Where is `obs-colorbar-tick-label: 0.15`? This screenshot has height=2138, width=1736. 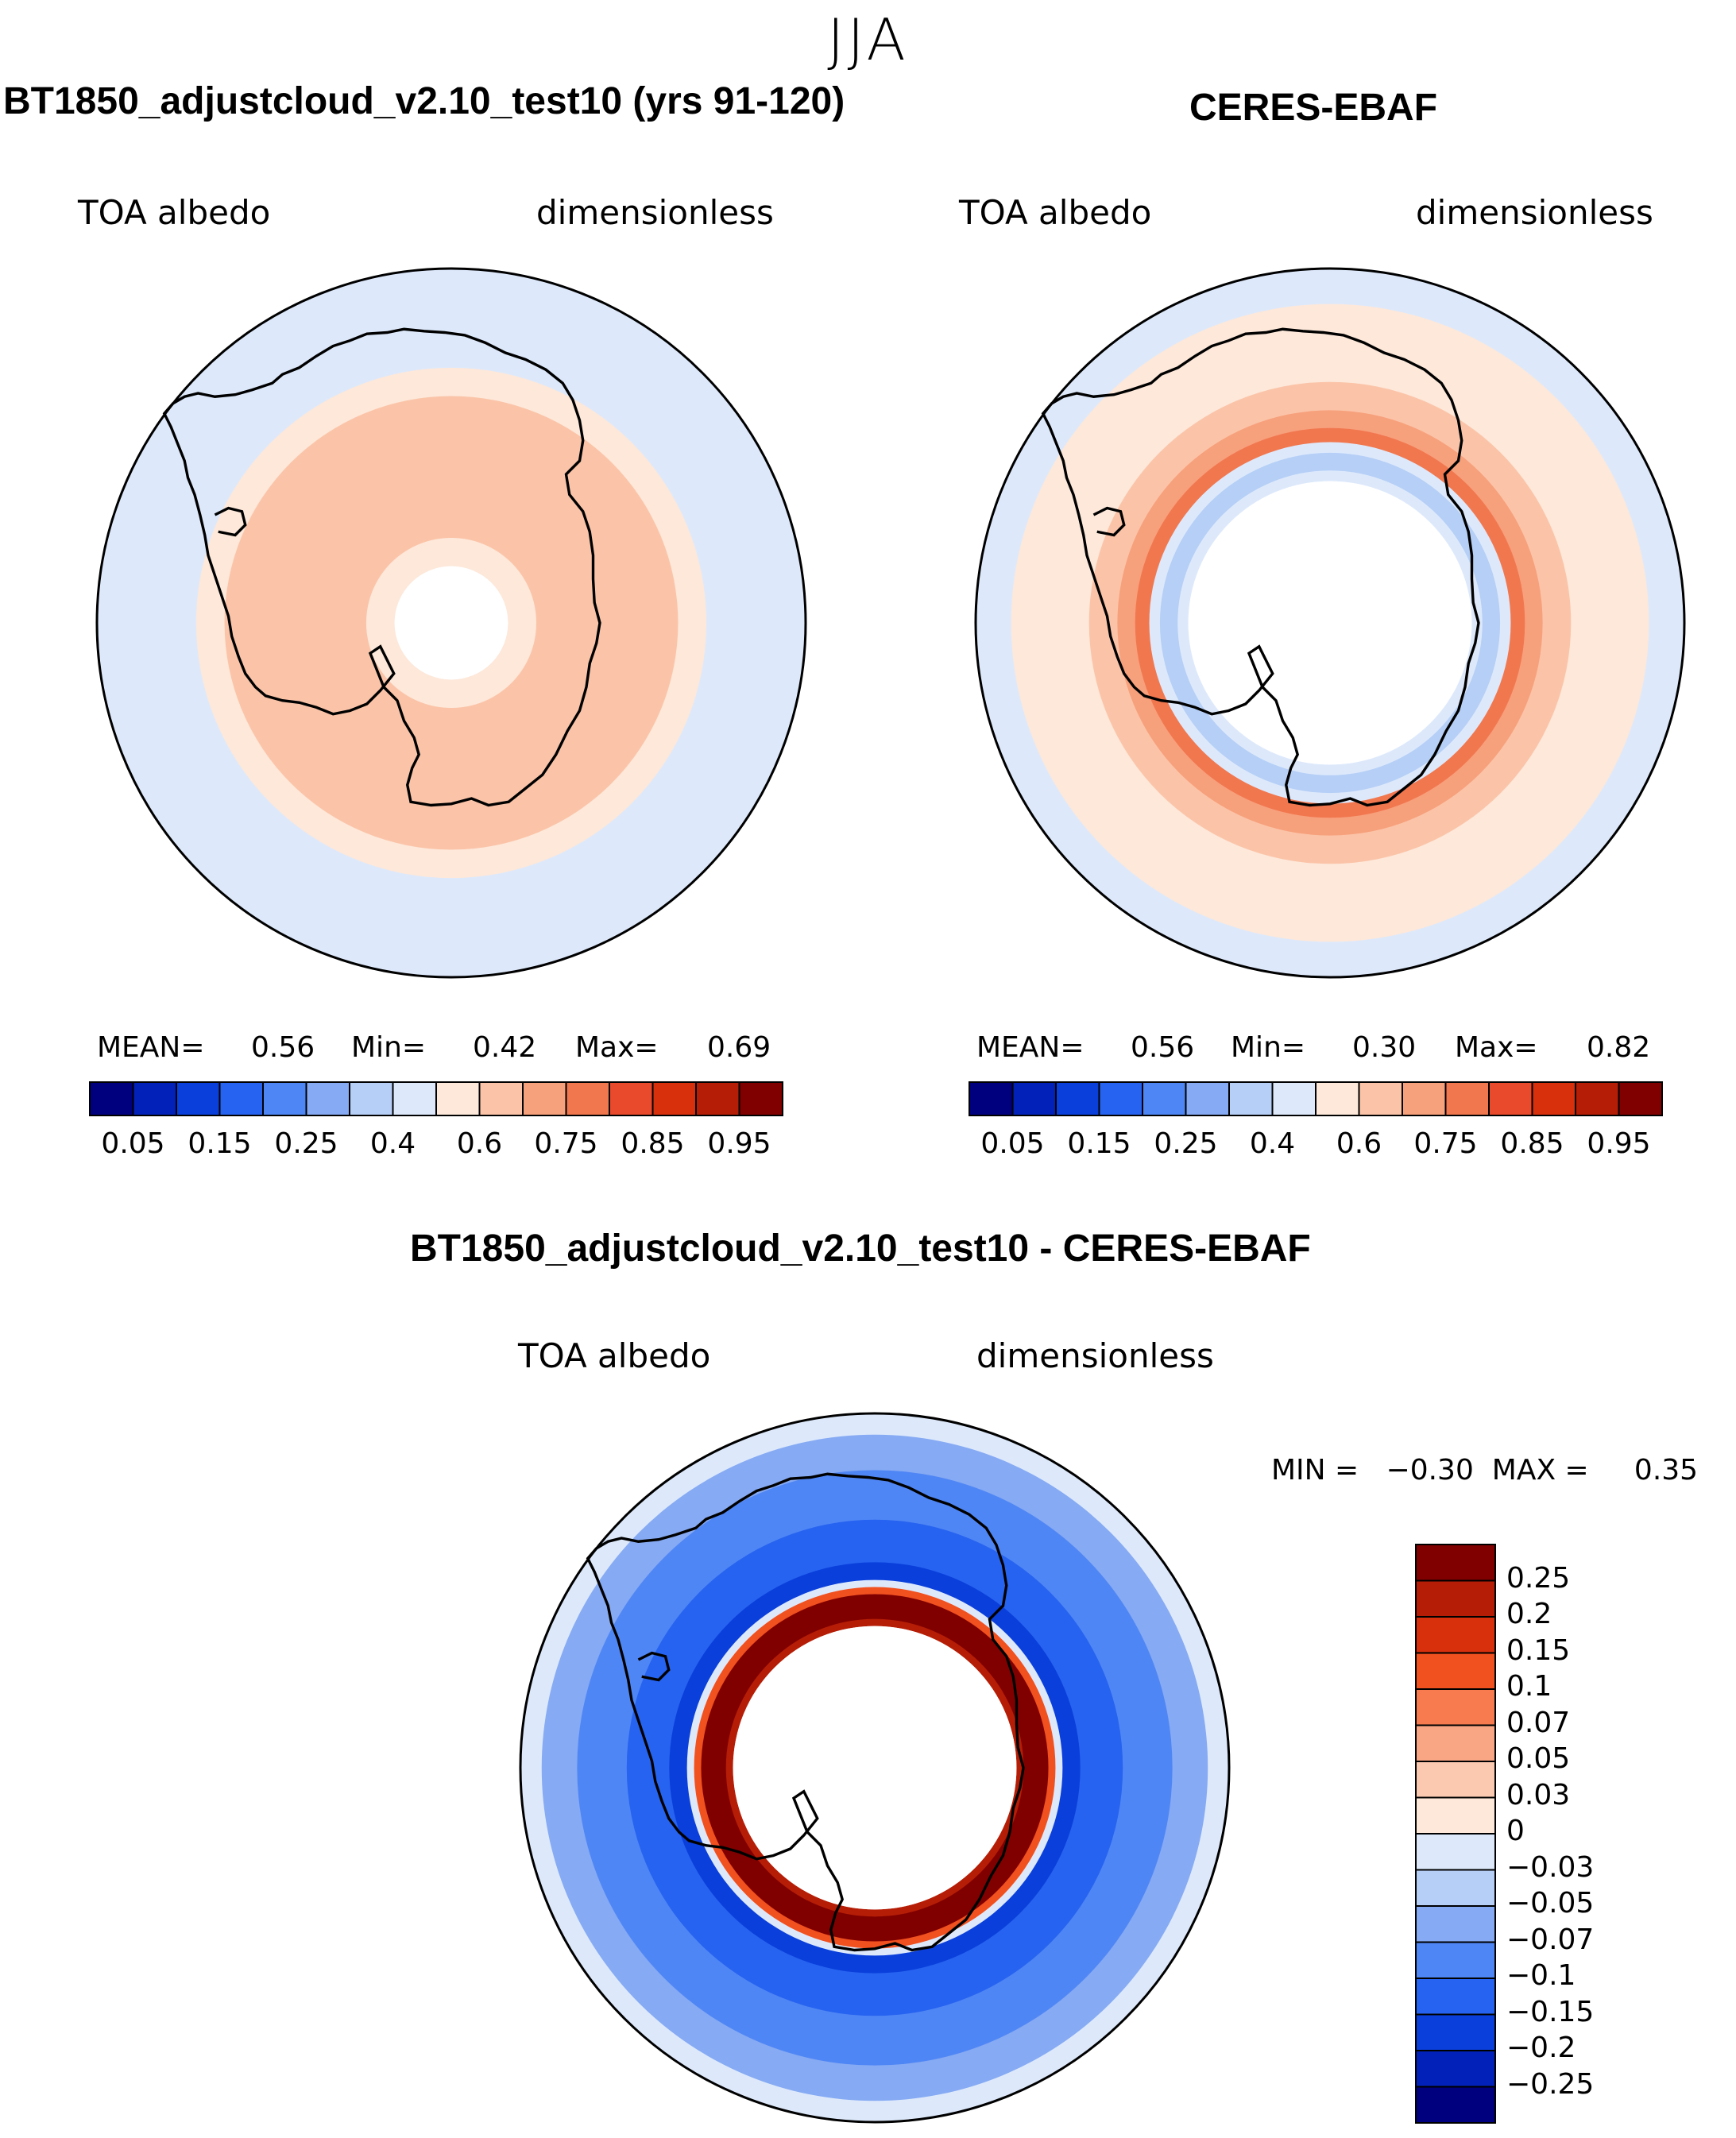 obs-colorbar-tick-label: 0.15 is located at coordinates (1099, 1143).